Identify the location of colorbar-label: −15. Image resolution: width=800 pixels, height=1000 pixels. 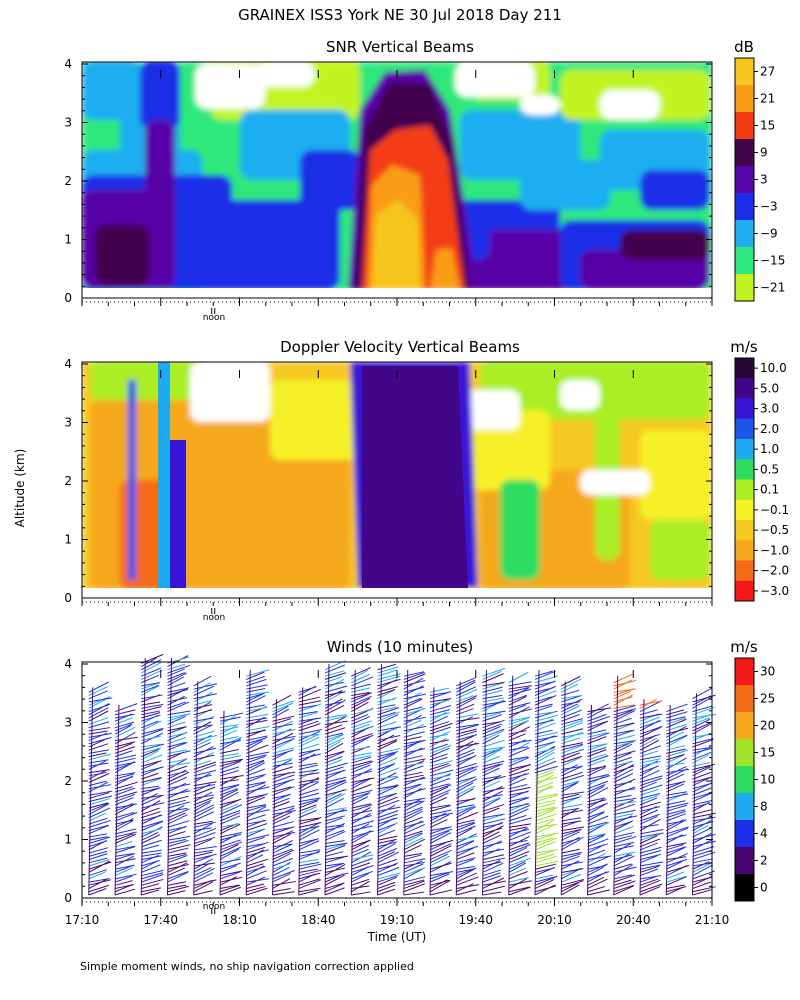
(772, 261).